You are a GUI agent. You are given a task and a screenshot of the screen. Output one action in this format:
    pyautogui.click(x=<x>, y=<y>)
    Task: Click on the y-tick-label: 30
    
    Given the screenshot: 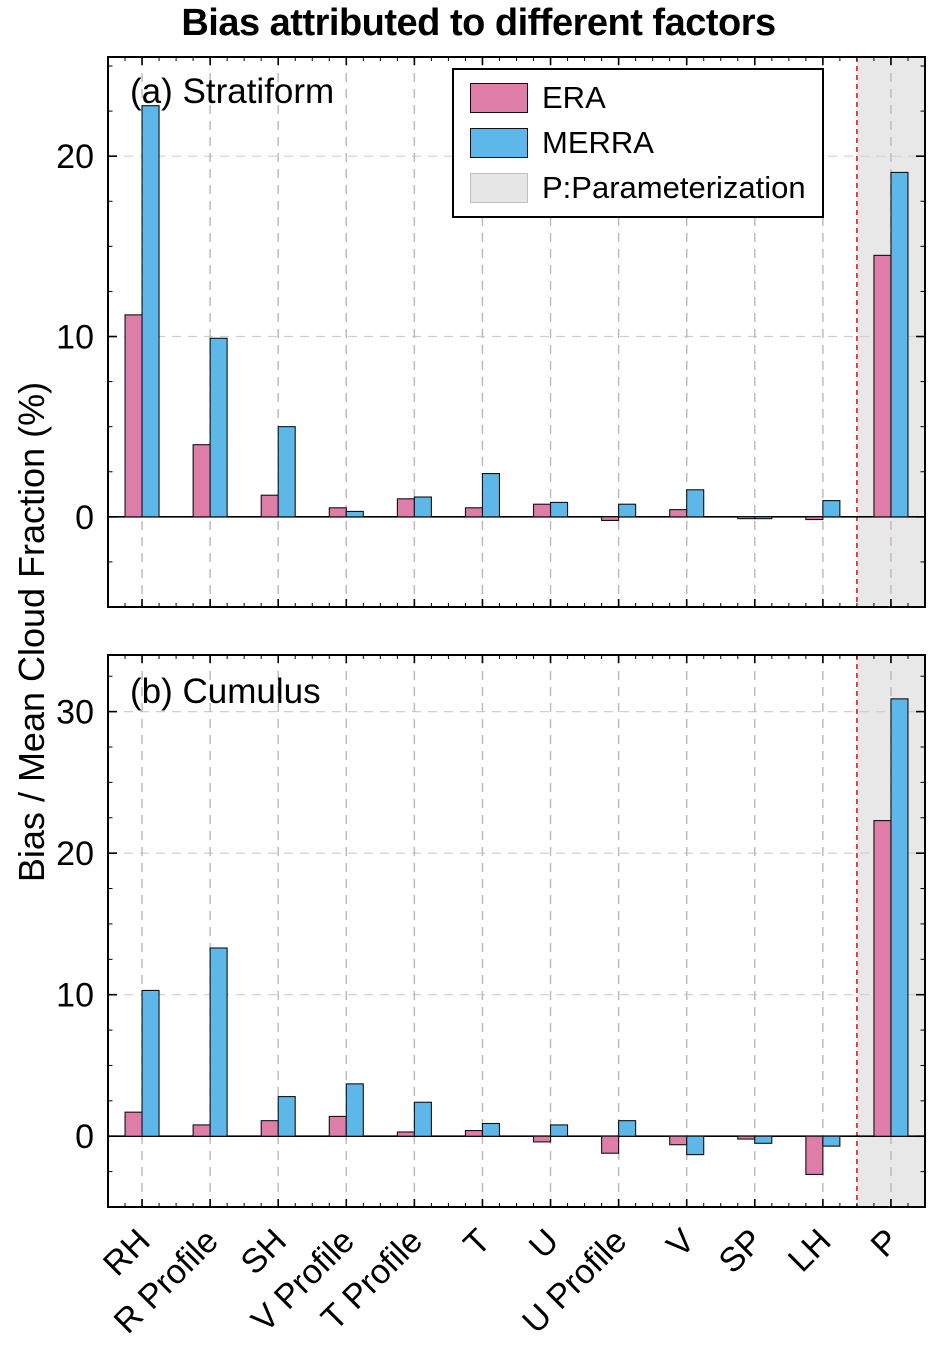 What is the action you would take?
    pyautogui.click(x=75, y=713)
    